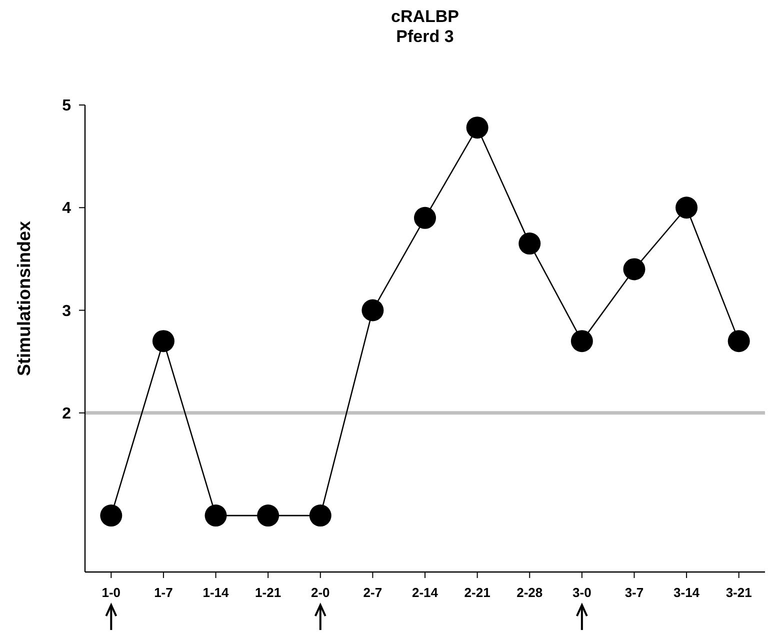  What do you see at coordinates (425, 592) in the screenshot?
I see `x-tick-label: 2-14` at bounding box center [425, 592].